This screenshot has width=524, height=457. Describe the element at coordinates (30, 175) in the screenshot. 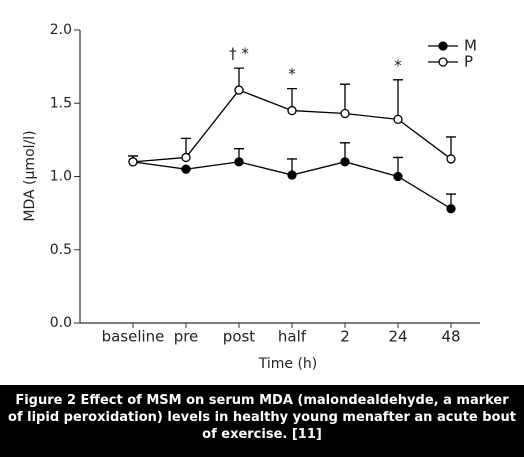

I see `y-axis-label: MDA (µmol/l)` at that location.